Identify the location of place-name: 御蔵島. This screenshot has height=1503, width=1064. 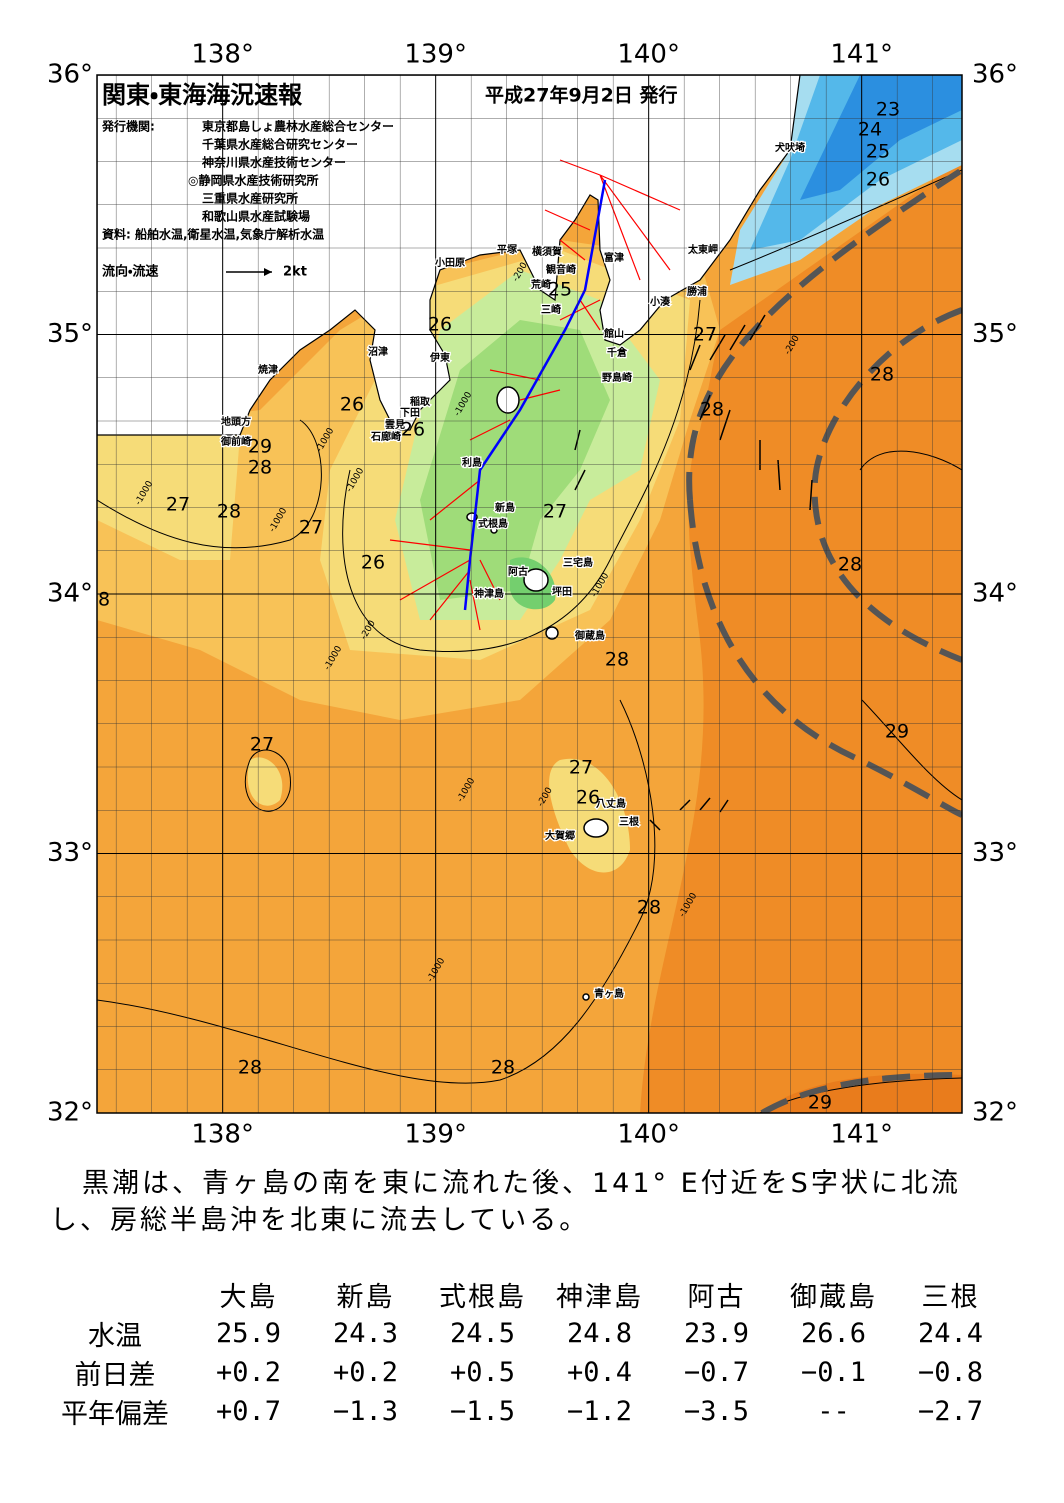
(589, 635).